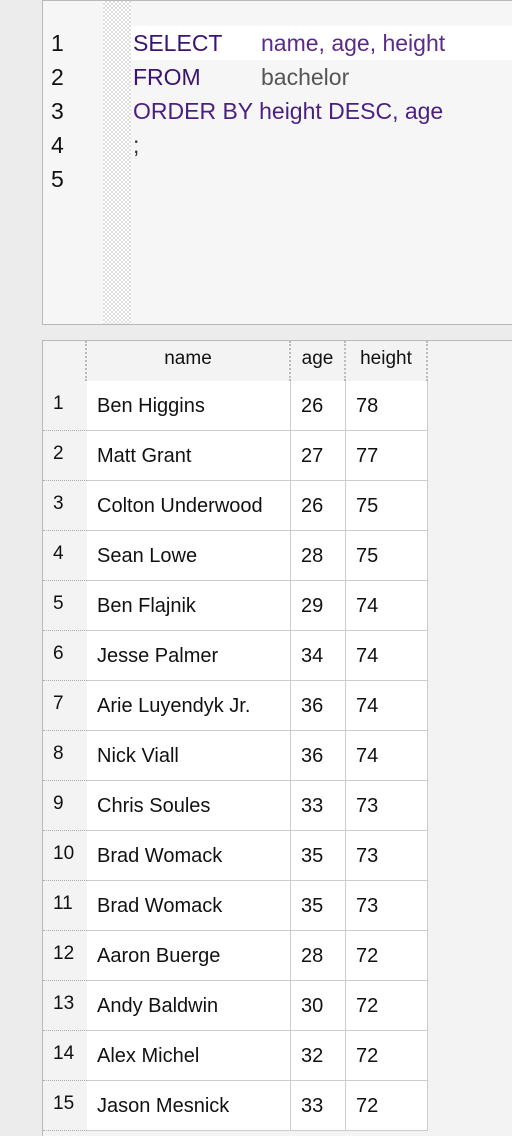  What do you see at coordinates (189, 706) in the screenshot?
I see `table-cell: Arie Luyendyk Jr.` at bounding box center [189, 706].